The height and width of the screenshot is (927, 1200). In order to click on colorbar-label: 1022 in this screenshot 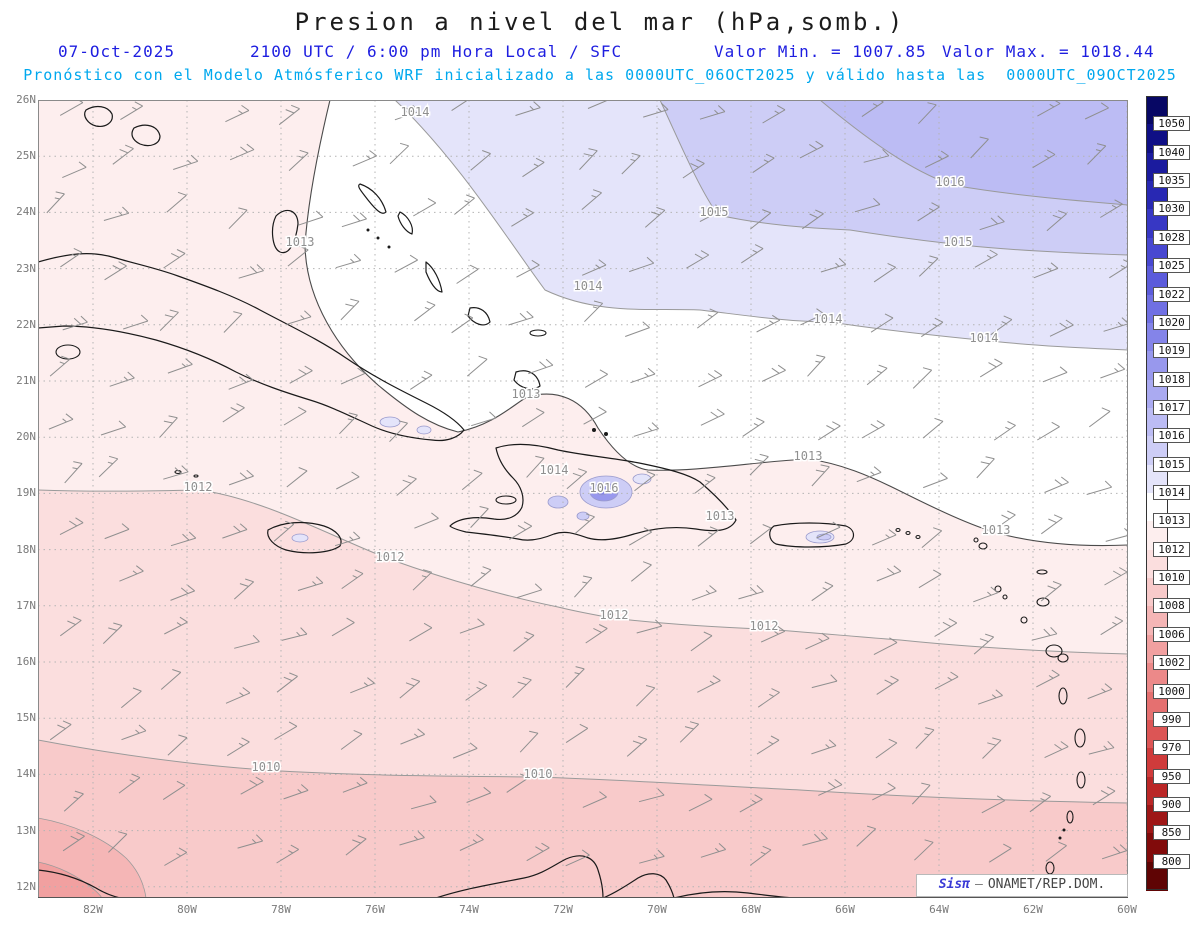, I will do `click(1171, 294)`.